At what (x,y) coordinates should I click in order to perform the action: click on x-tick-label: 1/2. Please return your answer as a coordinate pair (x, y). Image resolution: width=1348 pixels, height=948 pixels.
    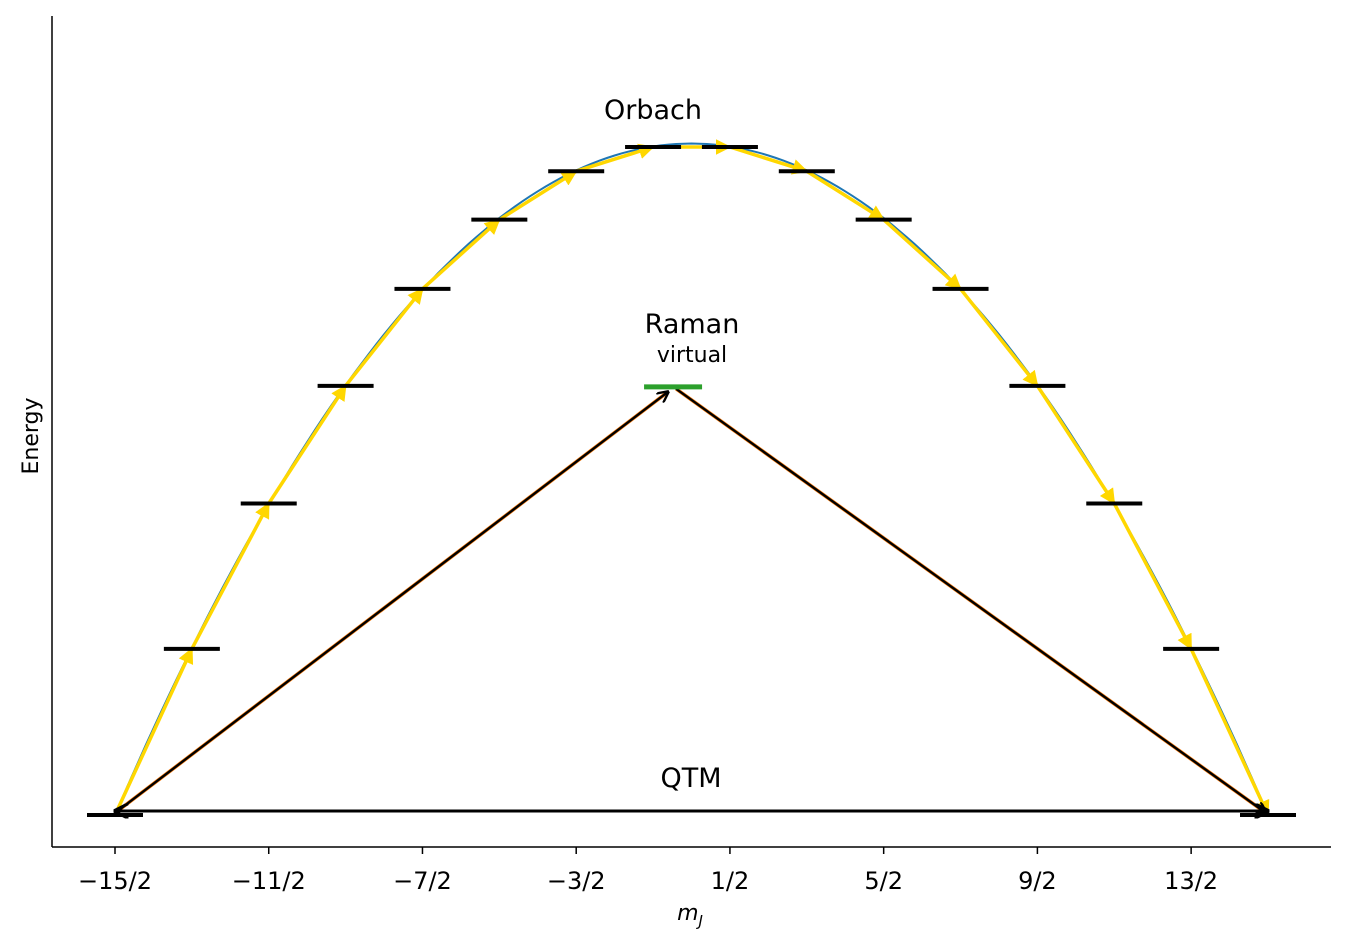
    Looking at the image, I should click on (730, 881).